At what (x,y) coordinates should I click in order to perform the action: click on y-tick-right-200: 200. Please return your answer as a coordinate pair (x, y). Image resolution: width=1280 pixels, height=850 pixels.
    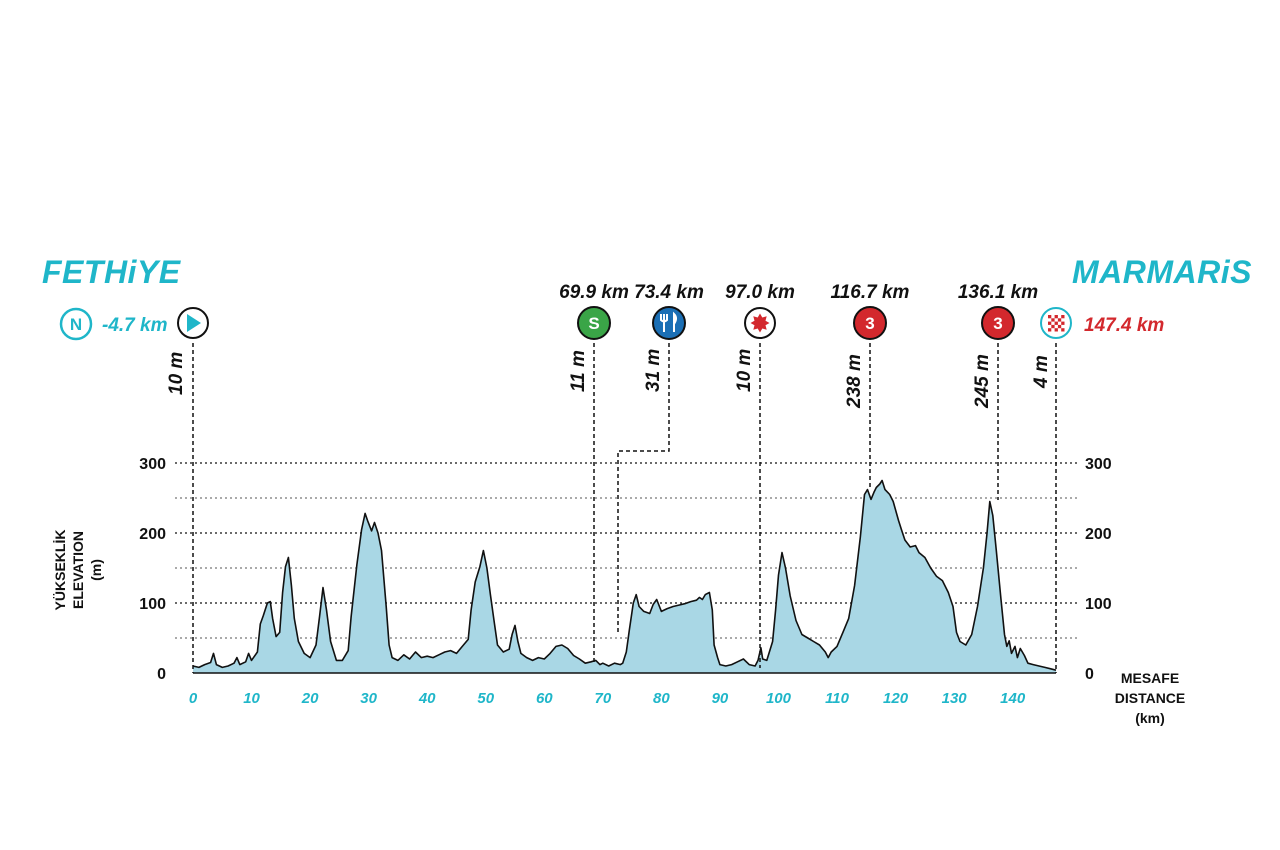
    Looking at the image, I should click on (1098, 534).